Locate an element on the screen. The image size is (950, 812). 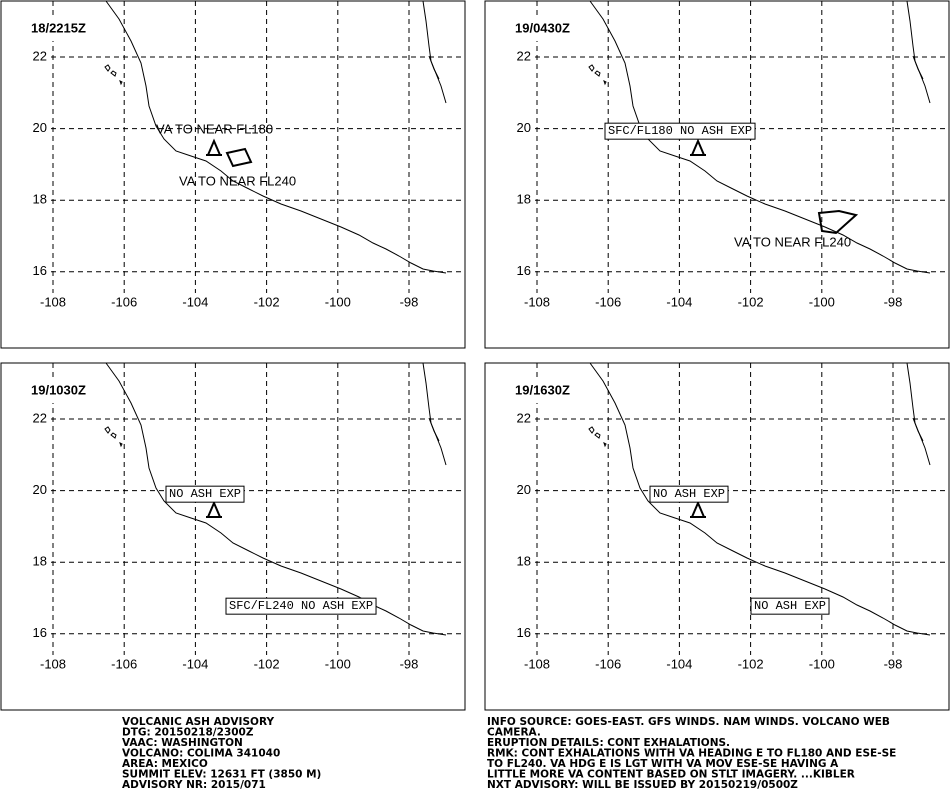
panel-title: 19/1630Z is located at coordinates (542, 389).